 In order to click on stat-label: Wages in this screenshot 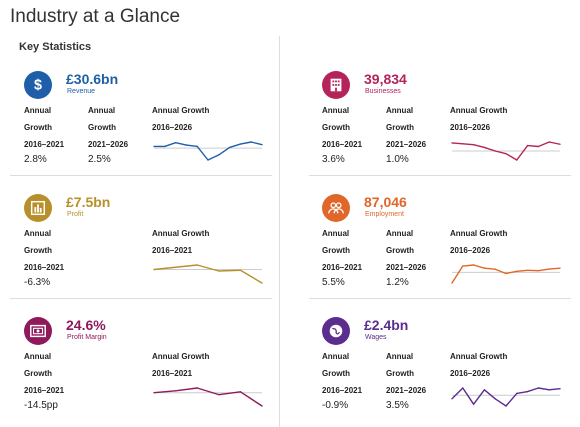, I will do `click(376, 337)`.